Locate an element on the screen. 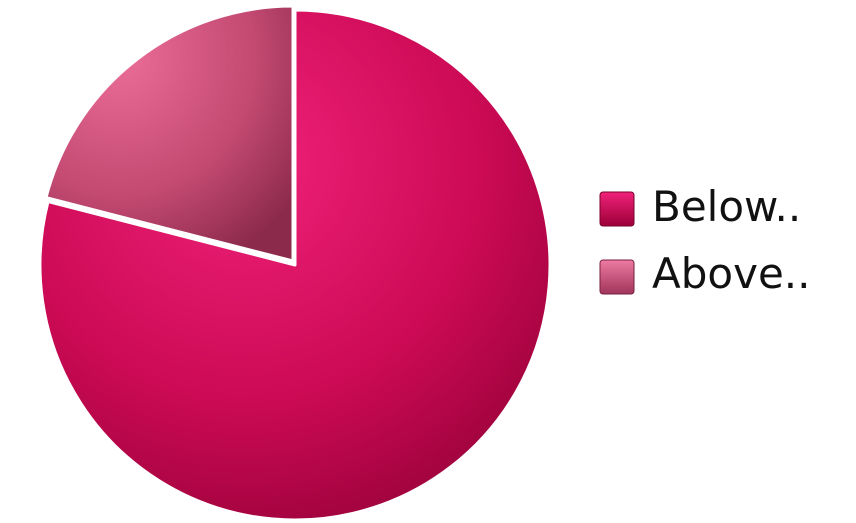 Image resolution: width=856 pixels, height=523 pixels. legend-label-above: Above.. is located at coordinates (731, 273).